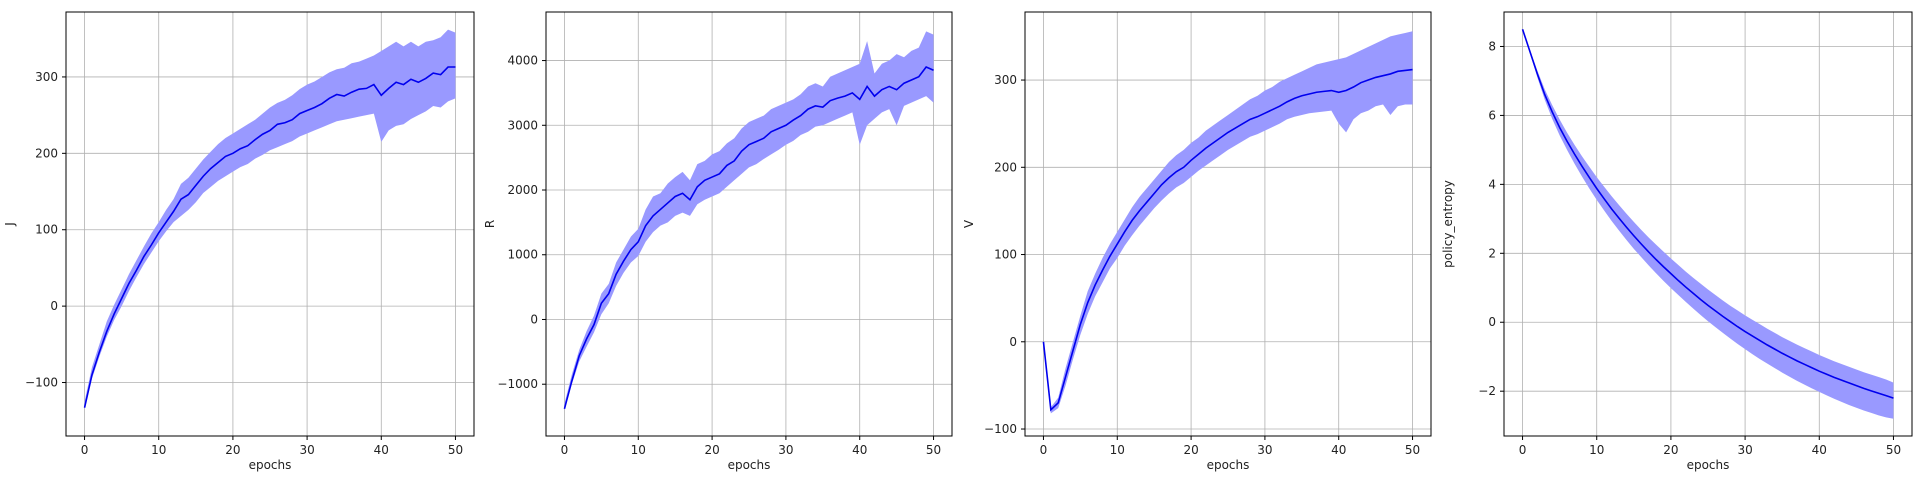 Image resolution: width=1920 pixels, height=480 pixels. I want to click on y-tick-label: 2, so click(1492, 253).